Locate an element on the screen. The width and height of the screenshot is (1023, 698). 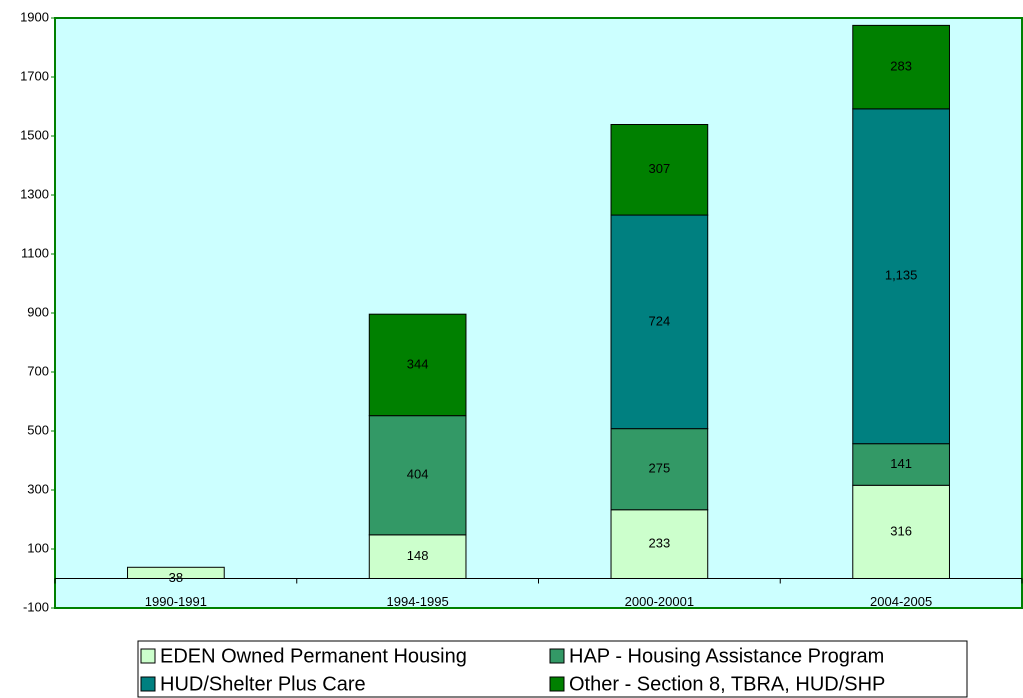
data-label: 148 is located at coordinates (418, 555).